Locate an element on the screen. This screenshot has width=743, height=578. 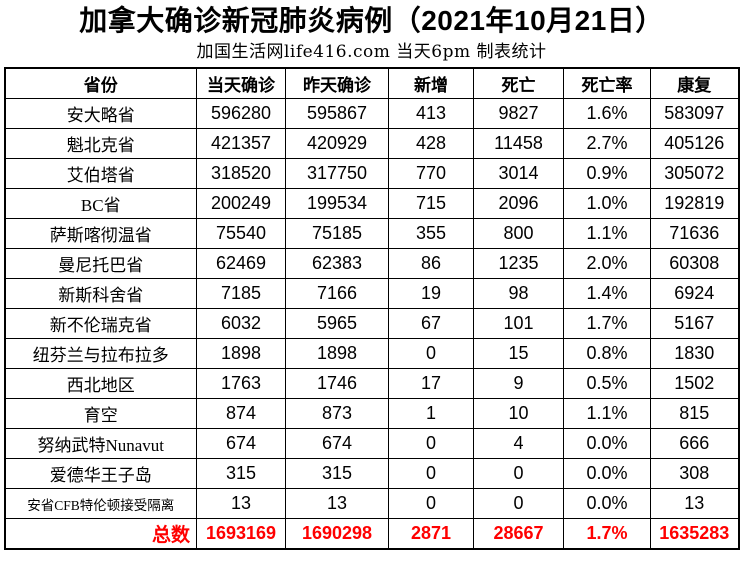
column-header-death-rate: 死亡率 is located at coordinates (607, 83).